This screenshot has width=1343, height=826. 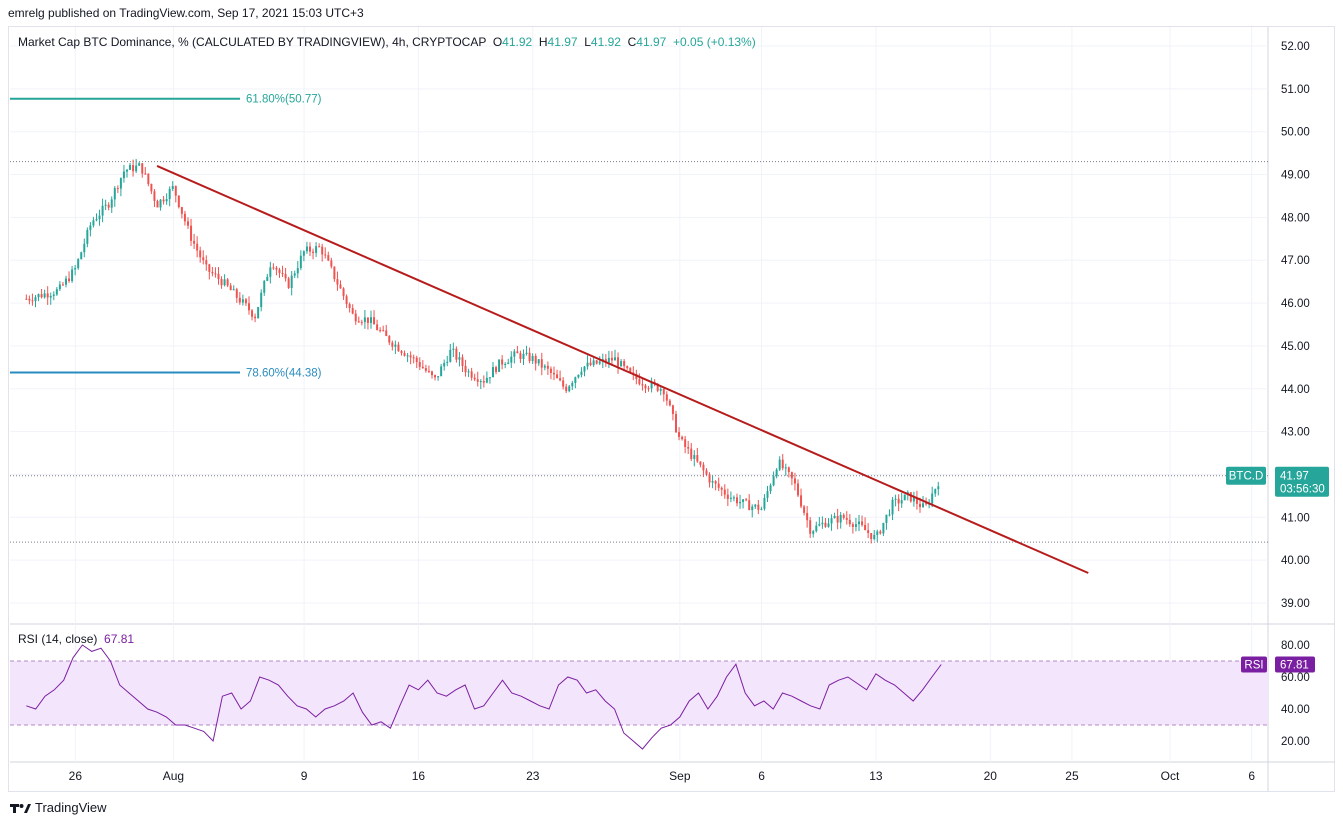 I want to click on rsi-y-tick-label: 40.00, so click(x=1295, y=710).